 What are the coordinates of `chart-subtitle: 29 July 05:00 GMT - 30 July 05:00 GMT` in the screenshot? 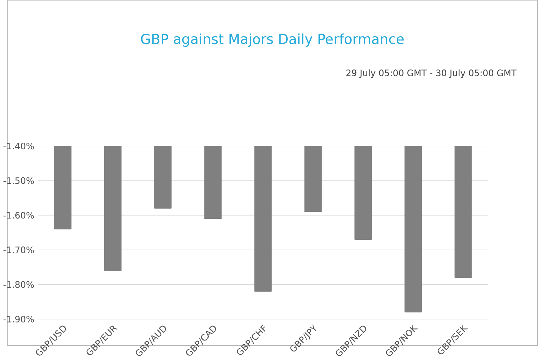 It's located at (431, 74).